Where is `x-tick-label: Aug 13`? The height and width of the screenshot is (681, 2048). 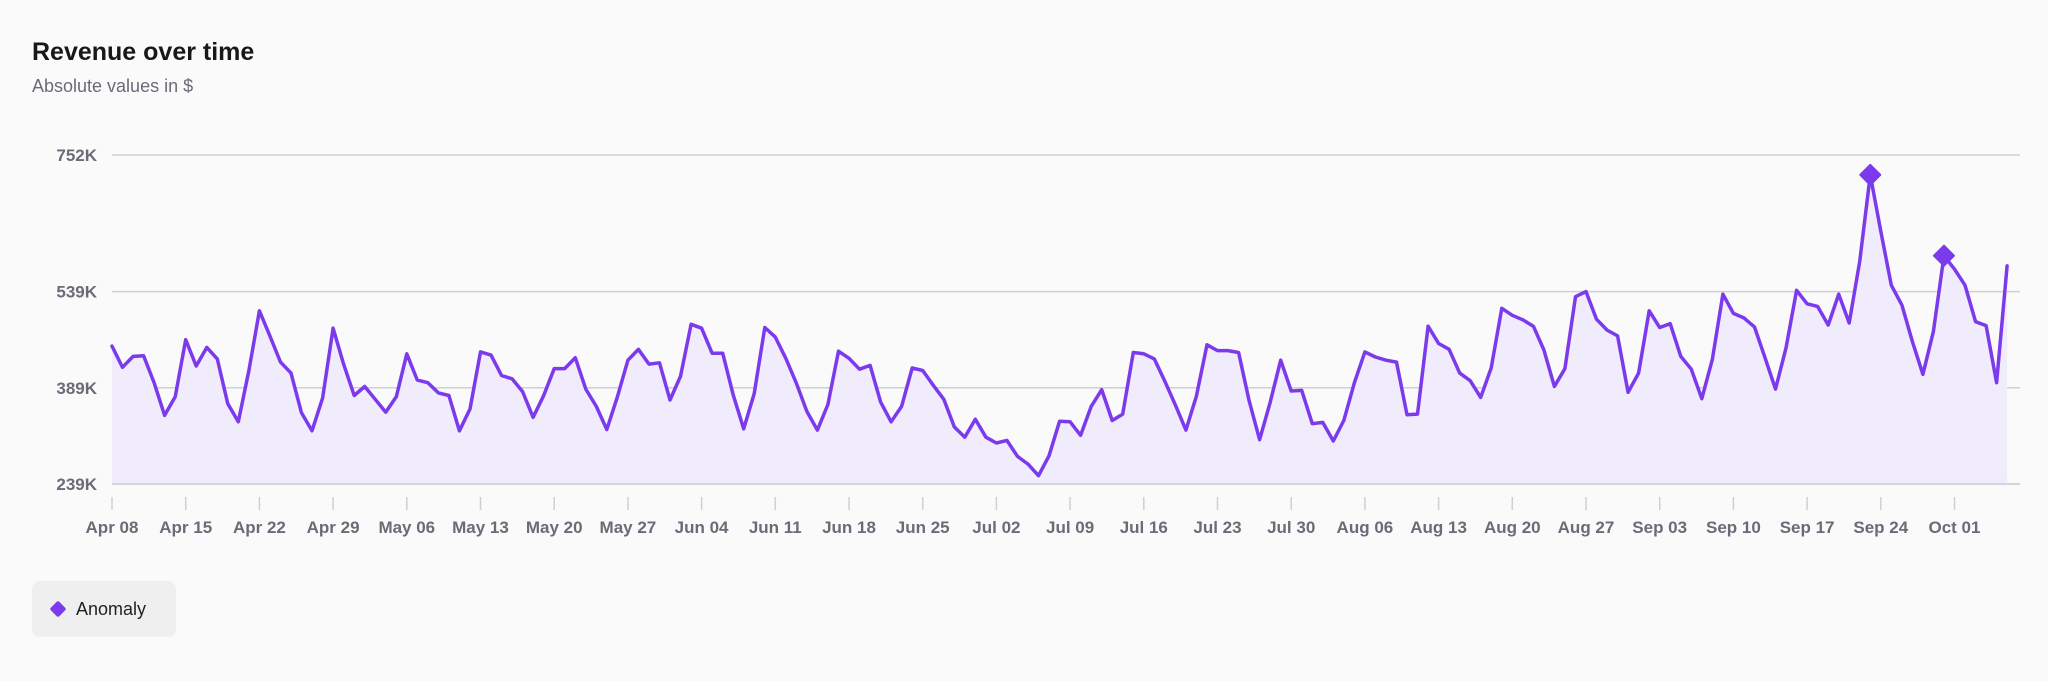 x-tick-label: Aug 13 is located at coordinates (1438, 527).